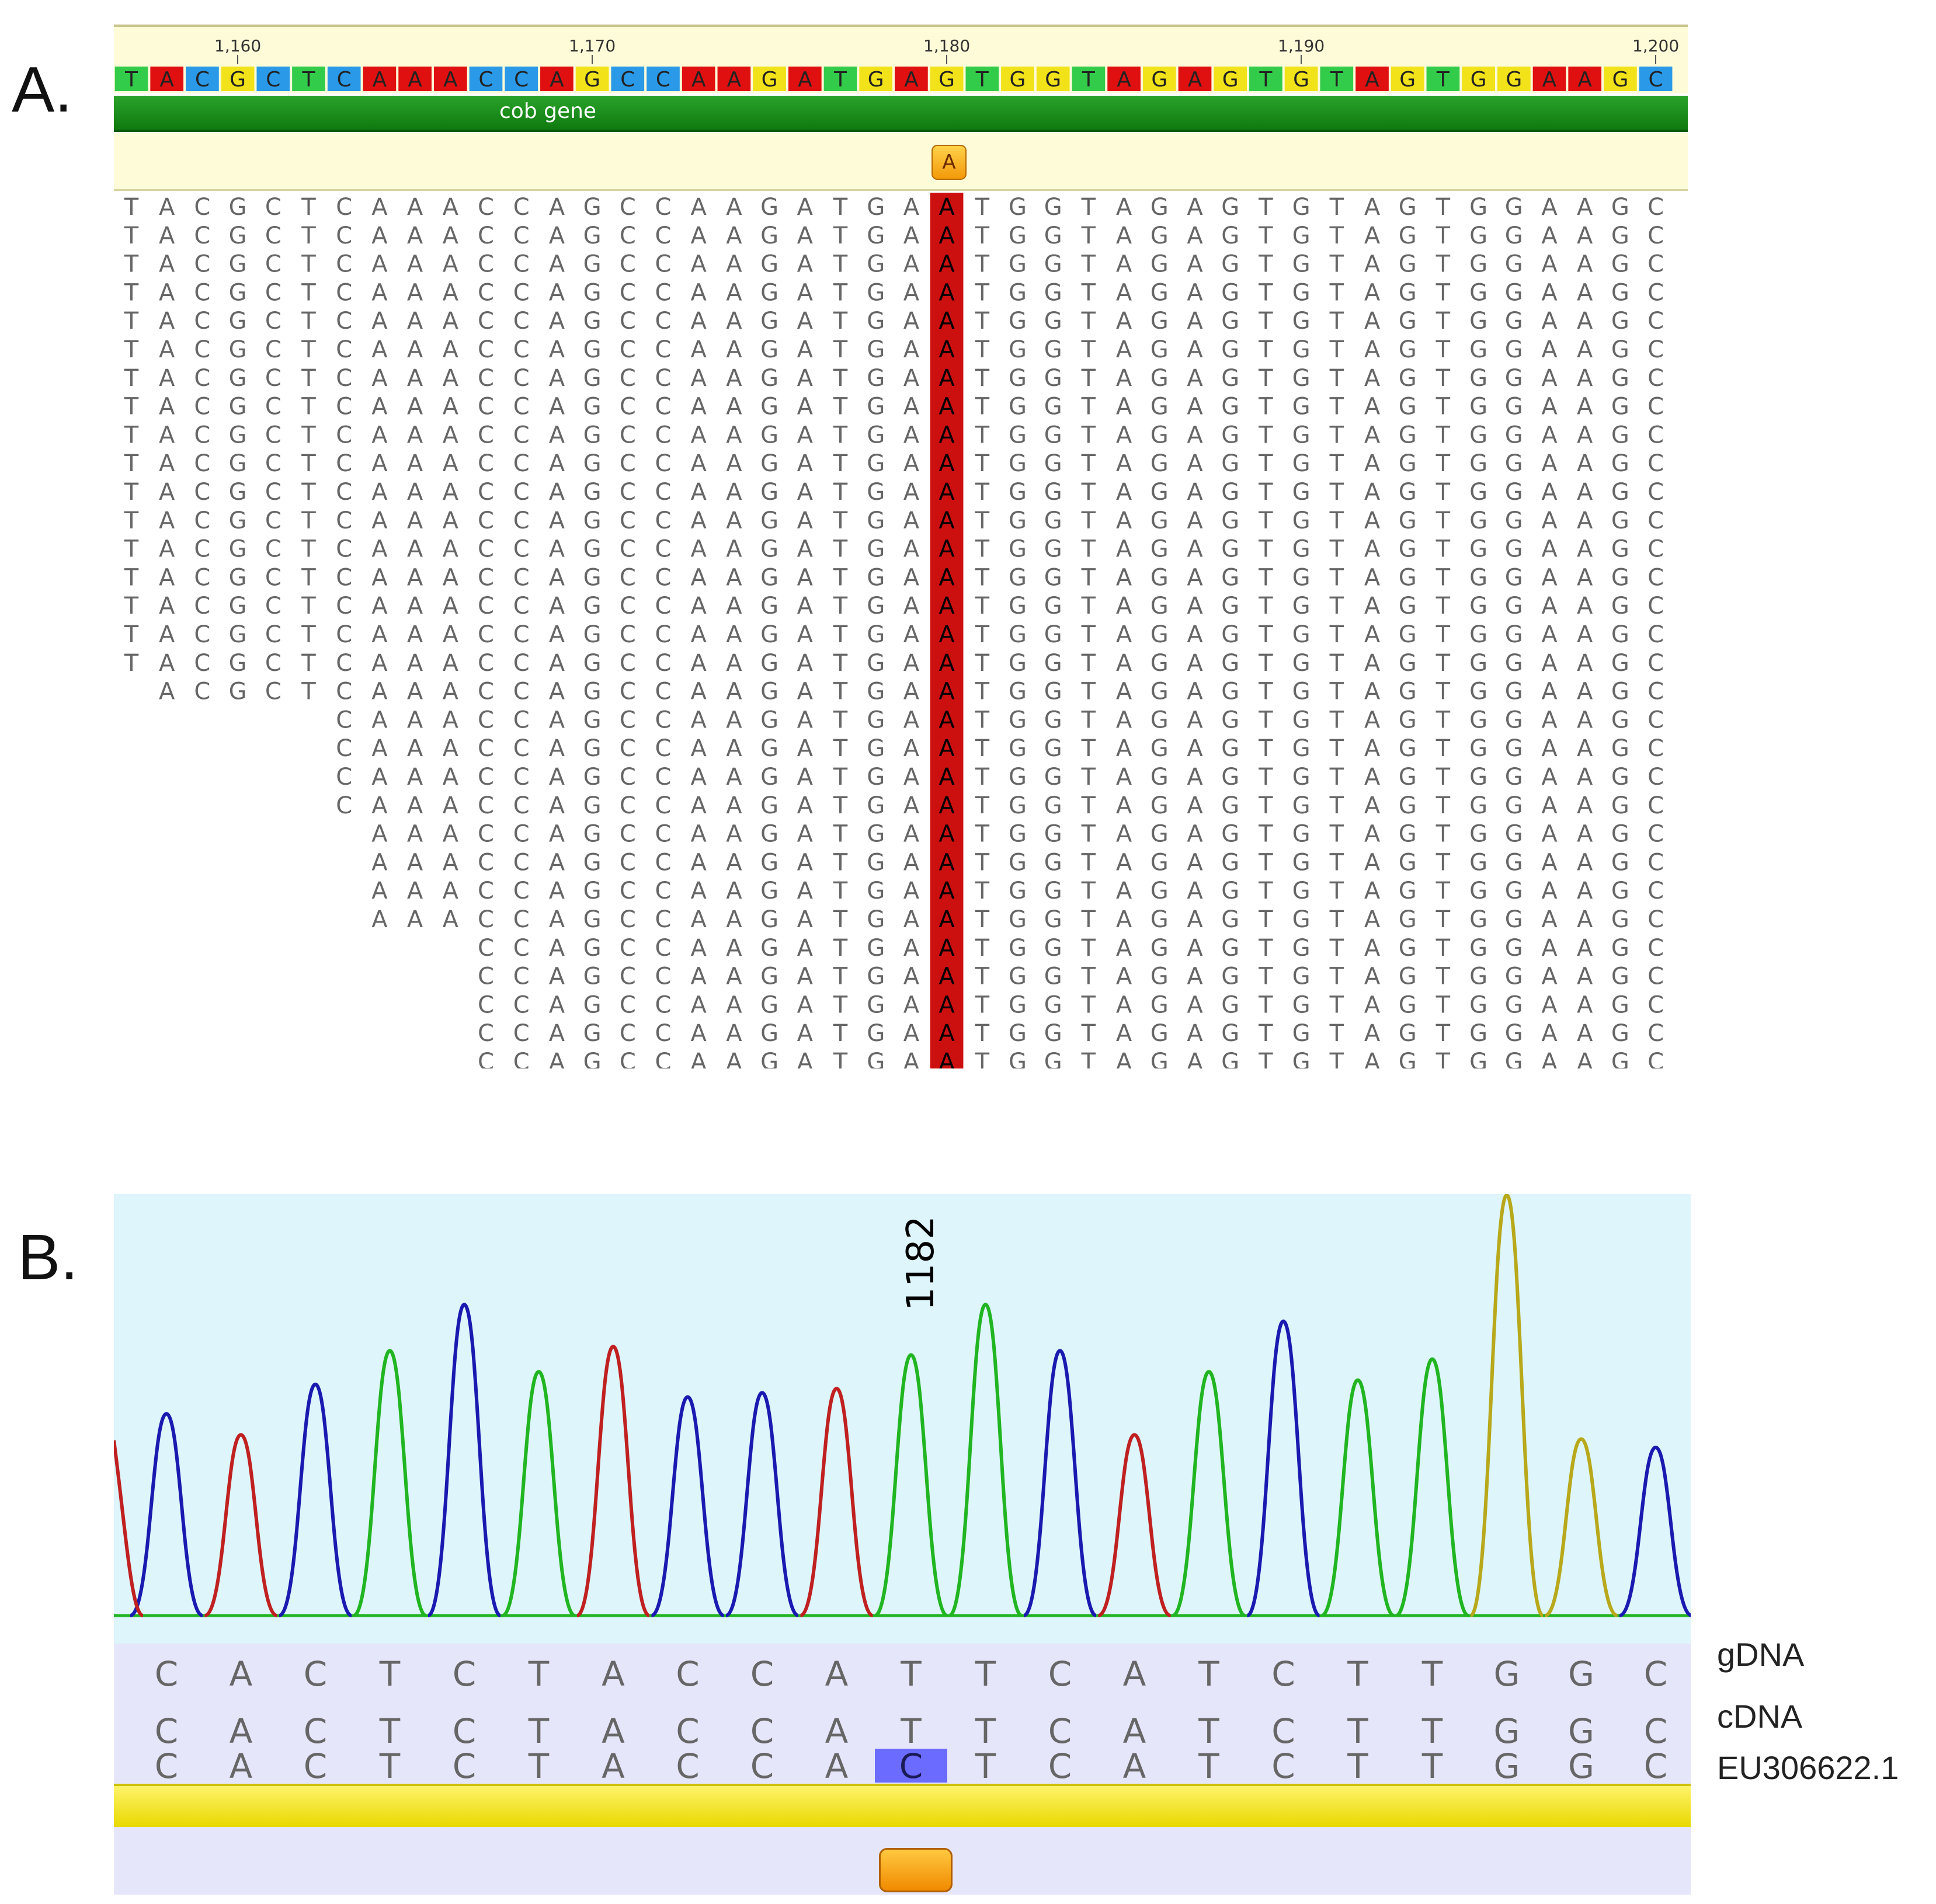  What do you see at coordinates (1581, 1731) in the screenshot?
I see `base-call: G` at bounding box center [1581, 1731].